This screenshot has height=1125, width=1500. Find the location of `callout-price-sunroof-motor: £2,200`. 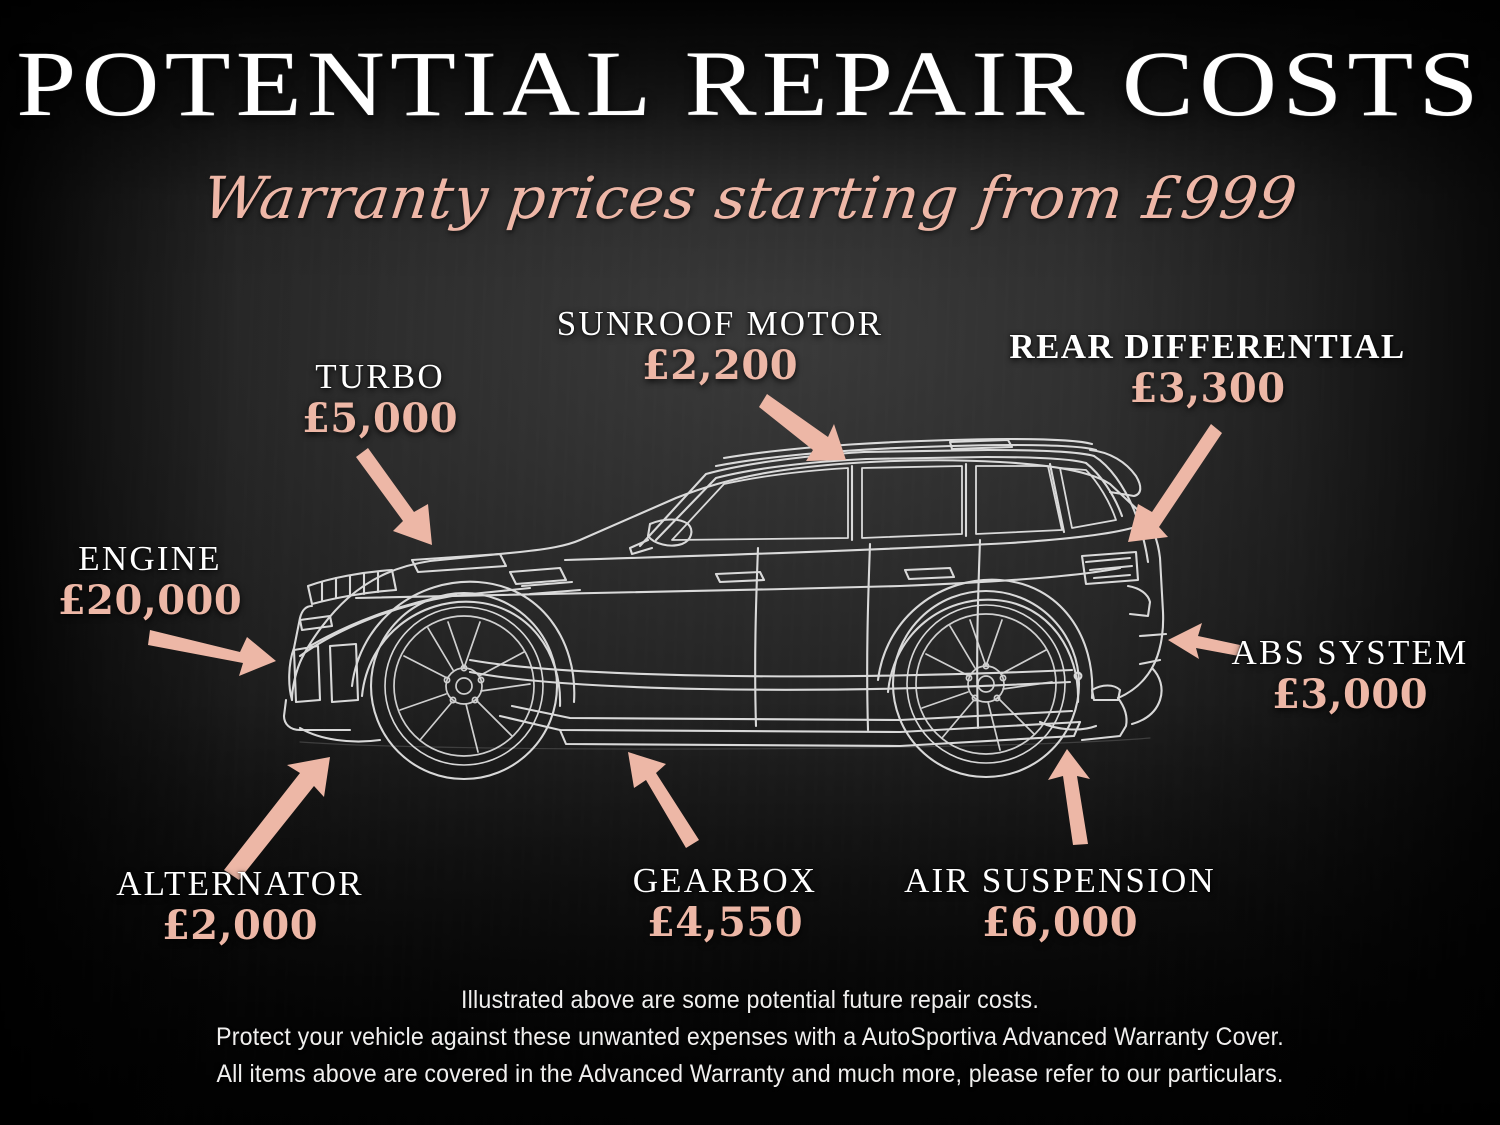

callout-price-sunroof-motor: £2,200 is located at coordinates (720, 365).